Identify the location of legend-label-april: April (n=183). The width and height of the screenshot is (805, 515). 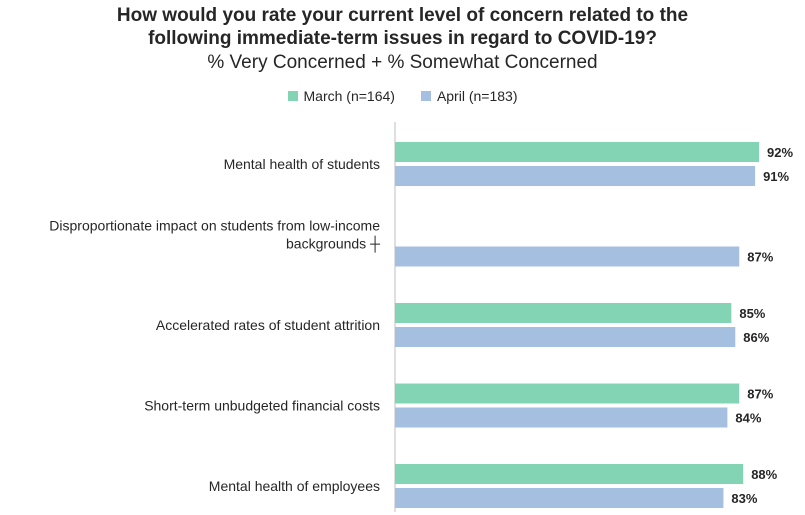
(477, 96).